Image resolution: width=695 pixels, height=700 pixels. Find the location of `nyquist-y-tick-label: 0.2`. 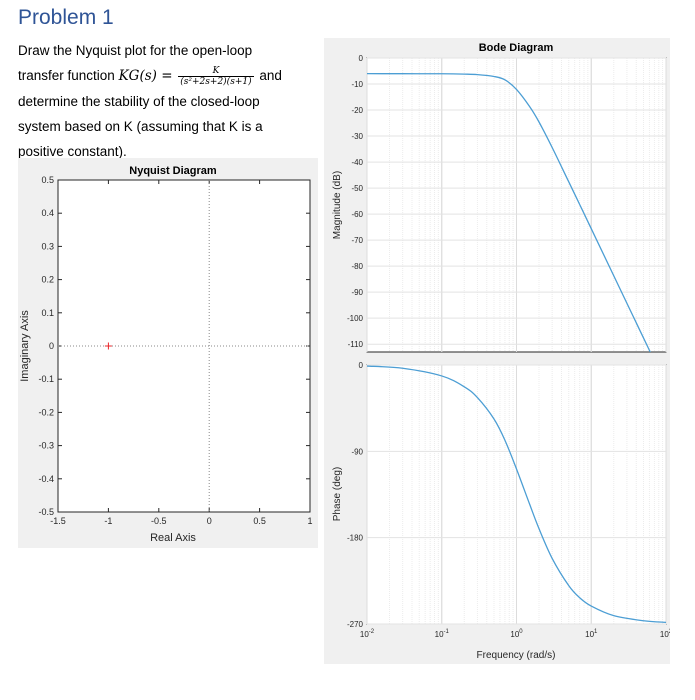

nyquist-y-tick-label: 0.2 is located at coordinates (47, 280).